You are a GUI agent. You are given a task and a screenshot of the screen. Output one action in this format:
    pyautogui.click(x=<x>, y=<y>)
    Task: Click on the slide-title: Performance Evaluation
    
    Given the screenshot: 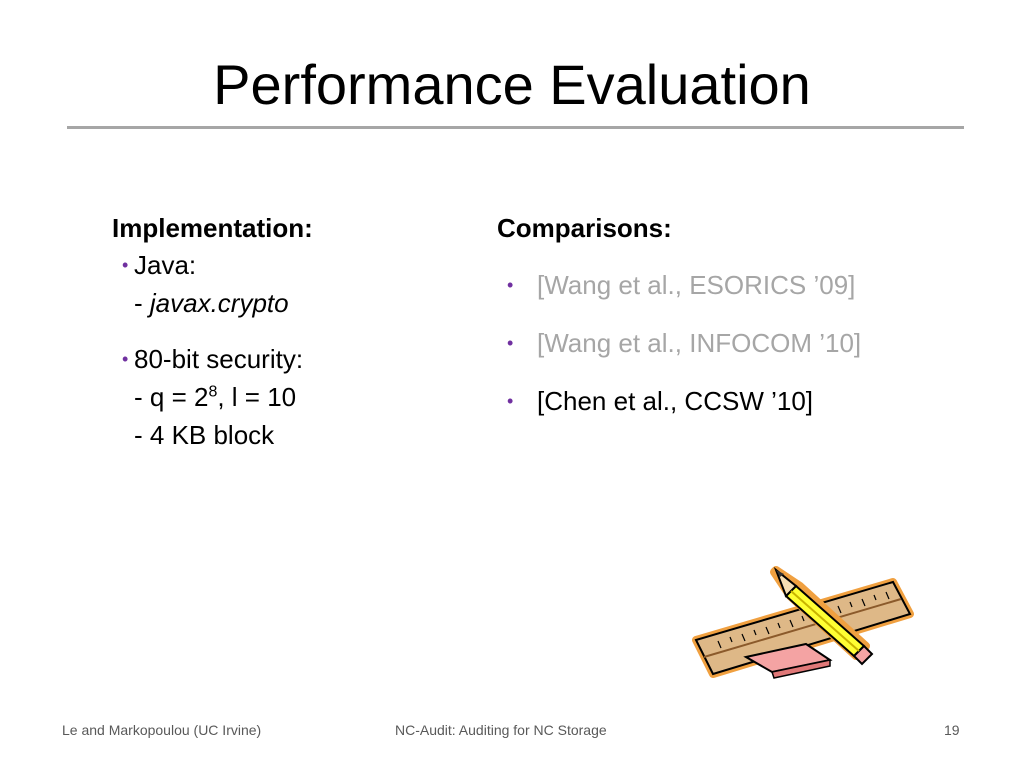 What is the action you would take?
    pyautogui.click(x=512, y=84)
    